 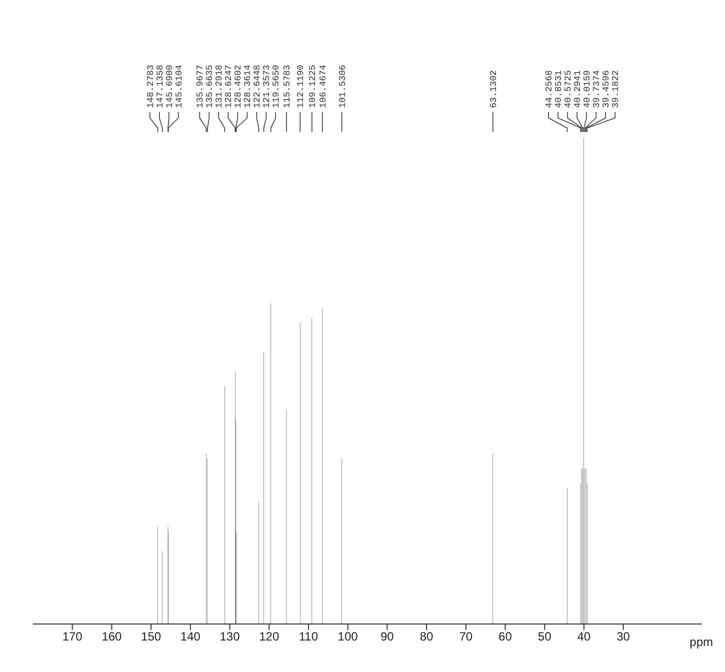 I want to click on annotation: 121.3573, so click(x=267, y=86).